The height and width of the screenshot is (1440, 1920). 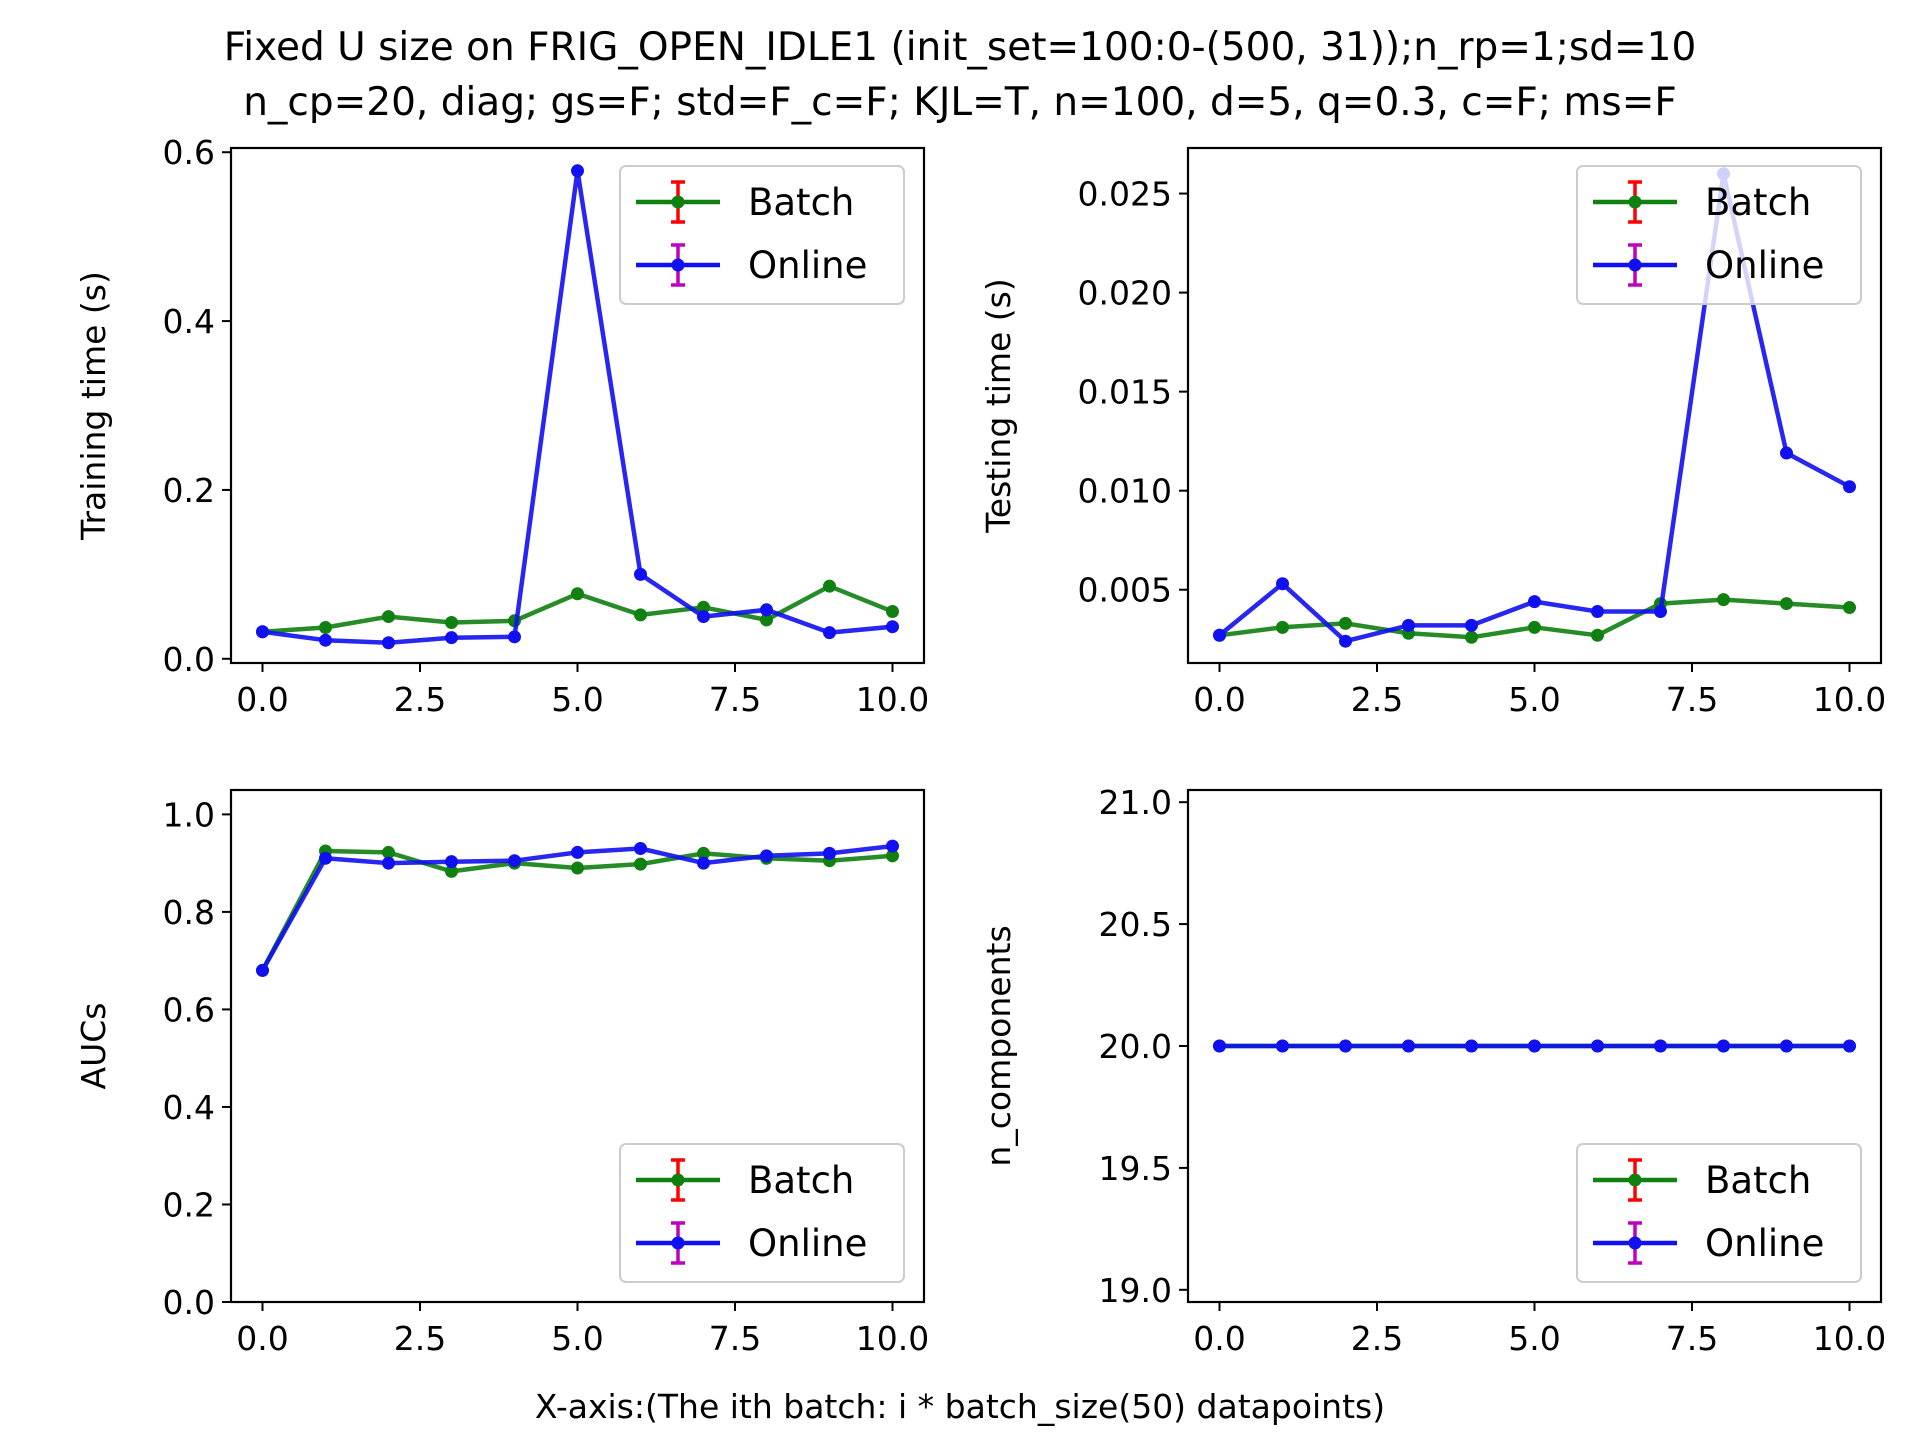 What do you see at coordinates (1135, 802) in the screenshot?
I see `y-tick-label: 21.0` at bounding box center [1135, 802].